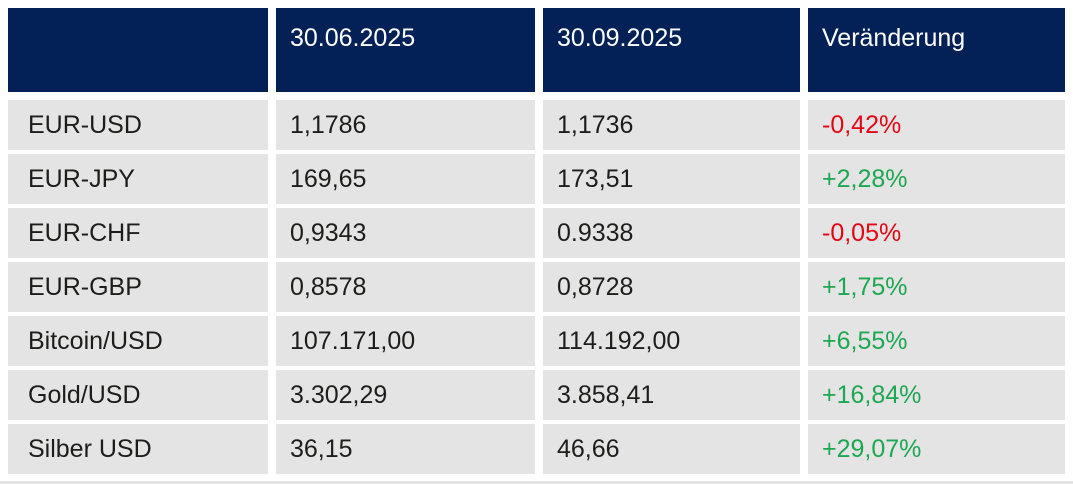 The height and width of the screenshot is (484, 1073). Describe the element at coordinates (138, 449) in the screenshot. I see `asset-label: Silber USD` at that location.